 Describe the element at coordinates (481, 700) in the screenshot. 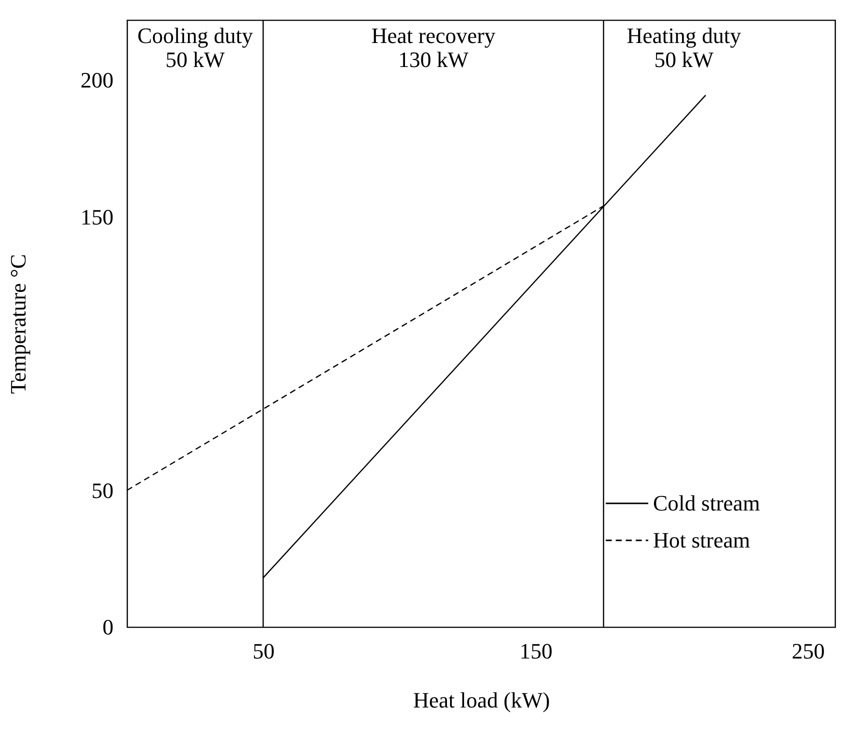

I see `x-axis-title: Heat load (kW)` at that location.